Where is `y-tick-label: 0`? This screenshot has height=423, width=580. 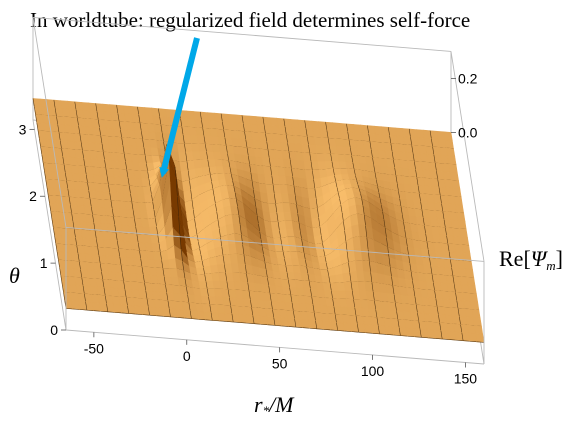
y-tick-label: 0 is located at coordinates (54, 330).